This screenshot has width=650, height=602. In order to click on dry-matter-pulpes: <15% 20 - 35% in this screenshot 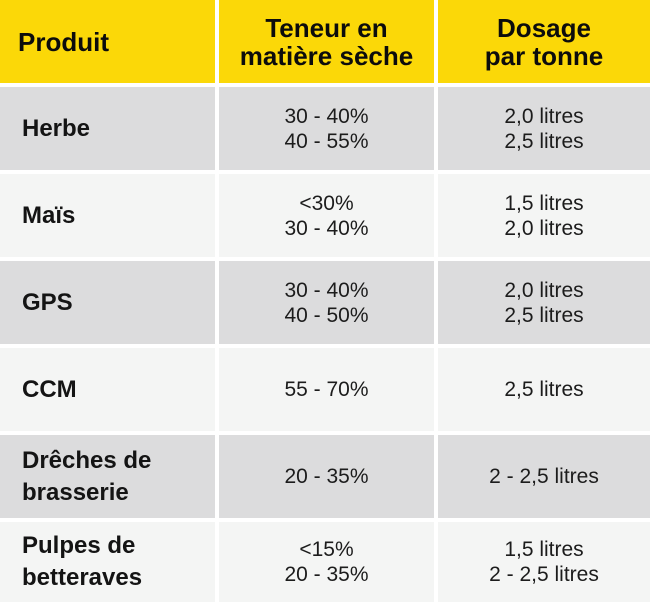, I will do `click(326, 562)`.